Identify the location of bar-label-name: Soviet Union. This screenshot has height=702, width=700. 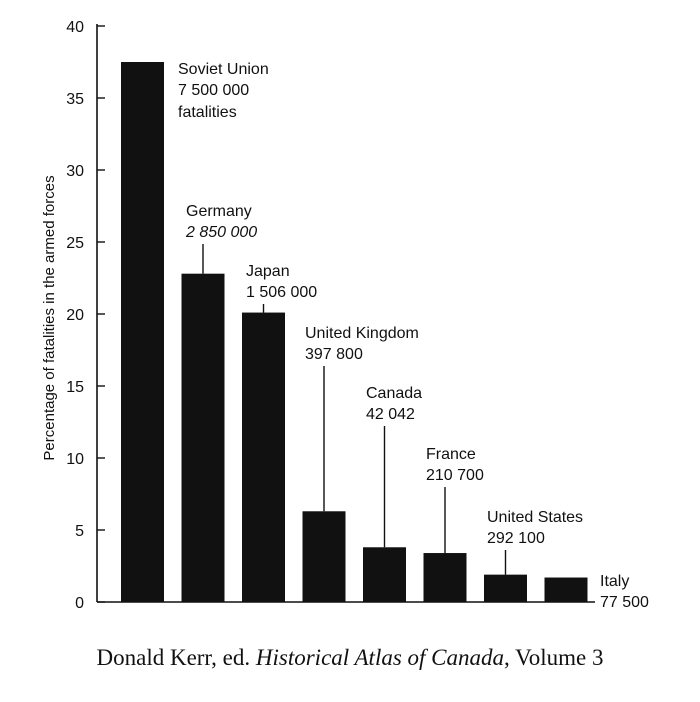
(223, 69).